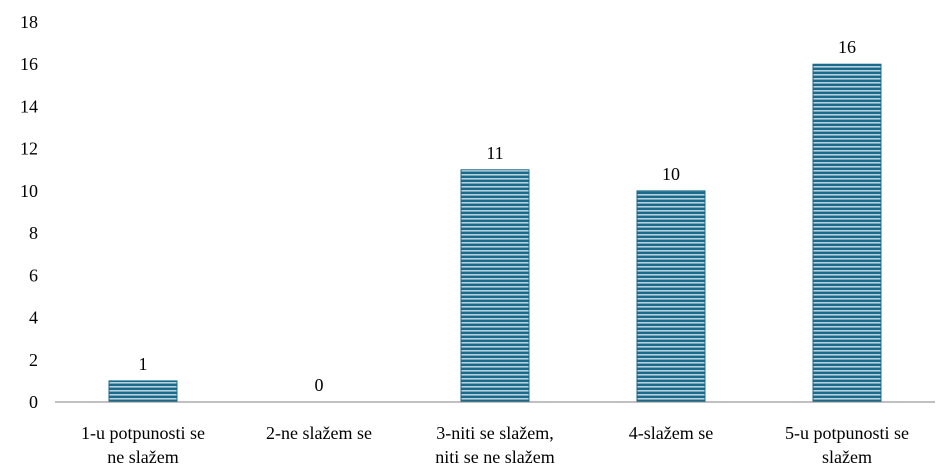 The image size is (938, 468). What do you see at coordinates (319, 385) in the screenshot?
I see `data-label: 0` at bounding box center [319, 385].